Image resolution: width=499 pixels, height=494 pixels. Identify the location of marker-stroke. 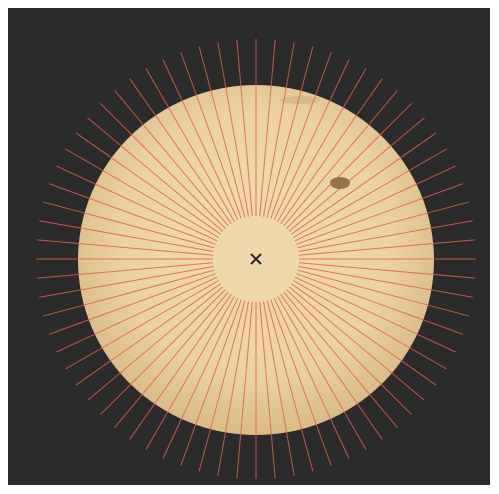
(256, 259).